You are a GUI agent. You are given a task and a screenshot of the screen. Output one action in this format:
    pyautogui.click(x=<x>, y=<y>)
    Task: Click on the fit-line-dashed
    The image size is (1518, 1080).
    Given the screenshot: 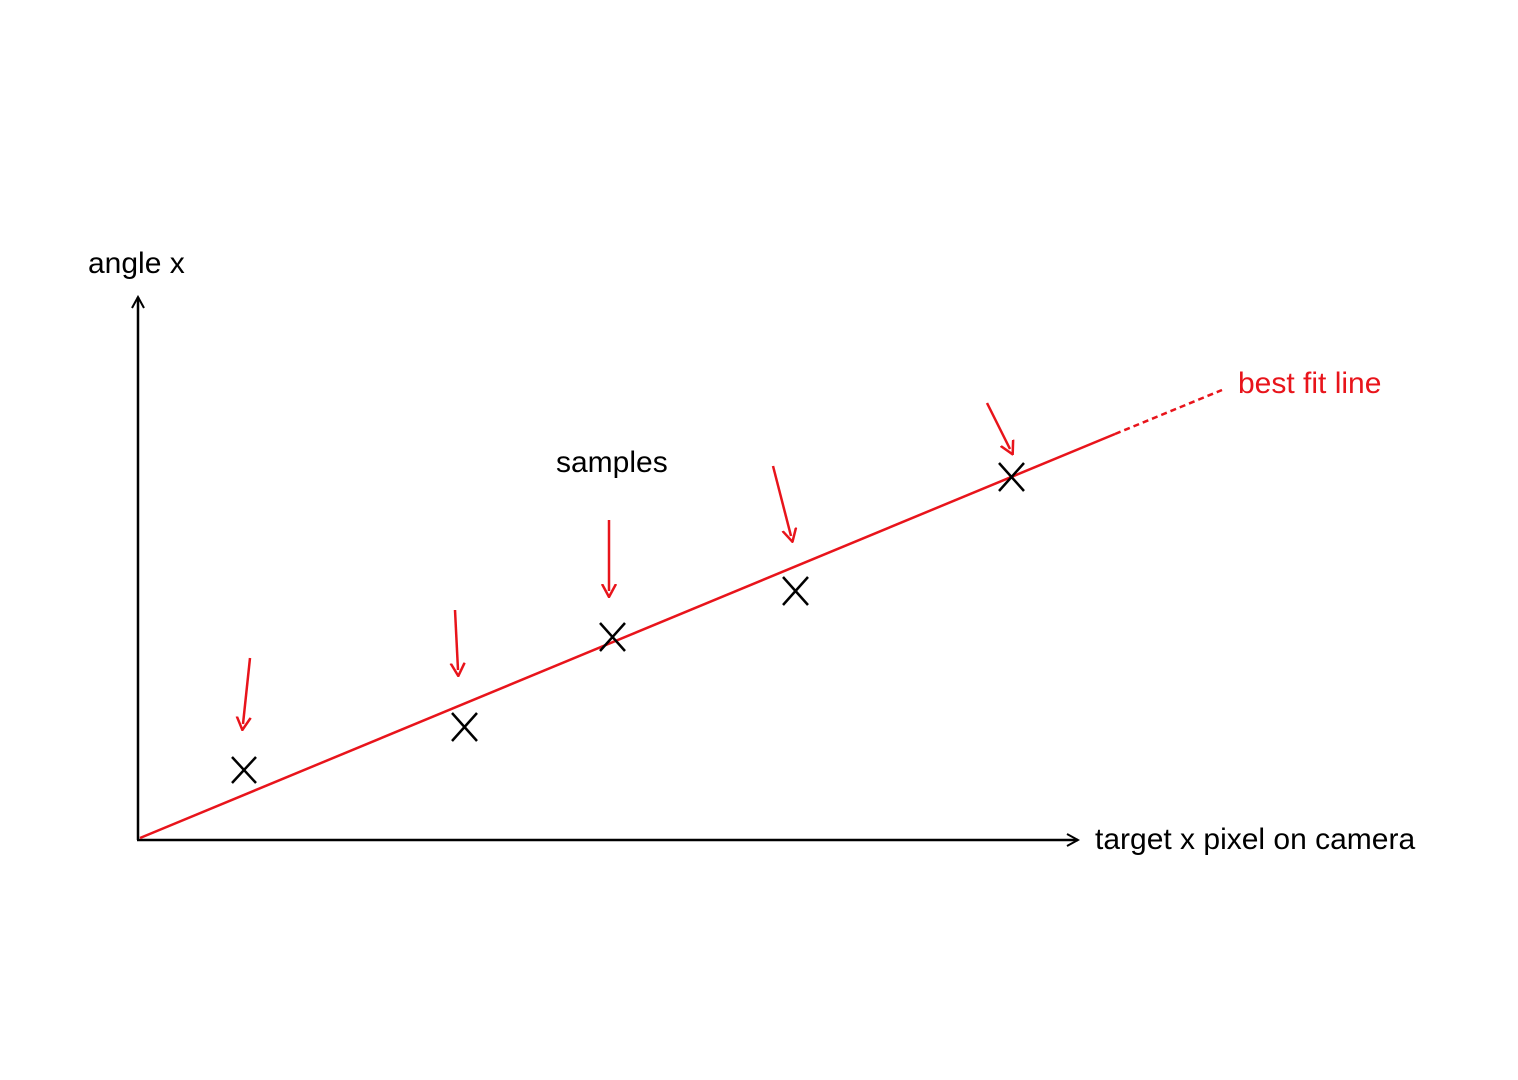 What is the action you would take?
    pyautogui.click(x=1168, y=412)
    